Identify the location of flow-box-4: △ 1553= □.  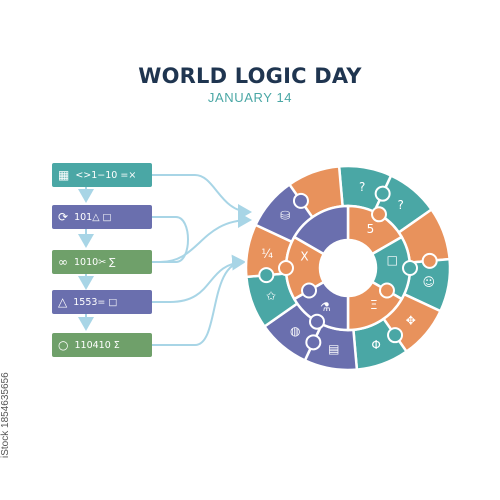
(102, 302).